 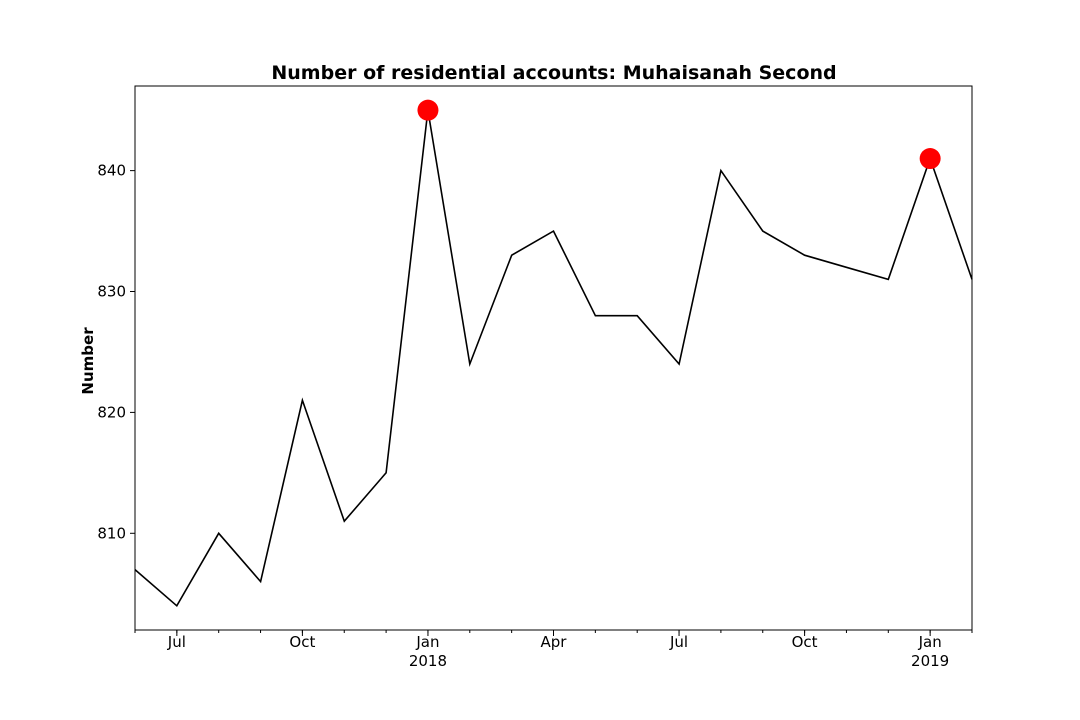 What do you see at coordinates (111, 171) in the screenshot?
I see `y-tick-label: 840` at bounding box center [111, 171].